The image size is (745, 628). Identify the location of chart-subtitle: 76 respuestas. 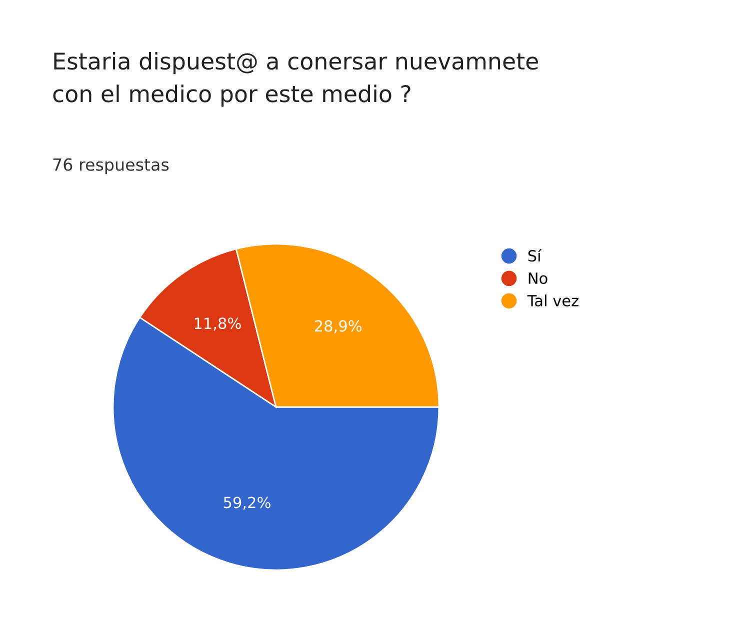
(111, 166).